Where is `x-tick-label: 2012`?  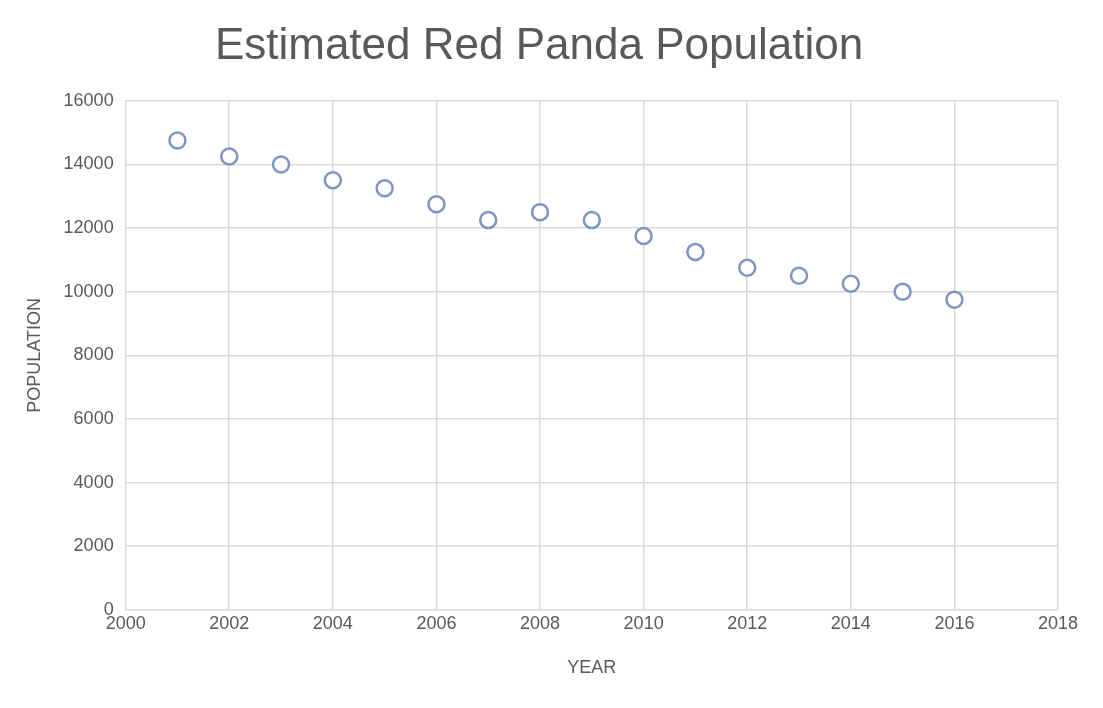 x-tick-label: 2012 is located at coordinates (747, 622).